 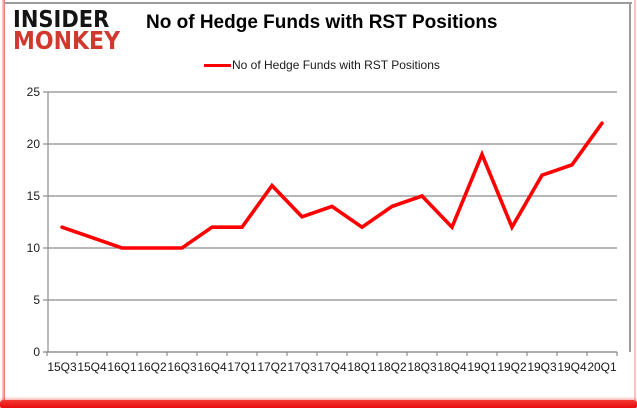 I want to click on legend-label: No of Hedge Funds with RST Positions, so click(x=336, y=65).